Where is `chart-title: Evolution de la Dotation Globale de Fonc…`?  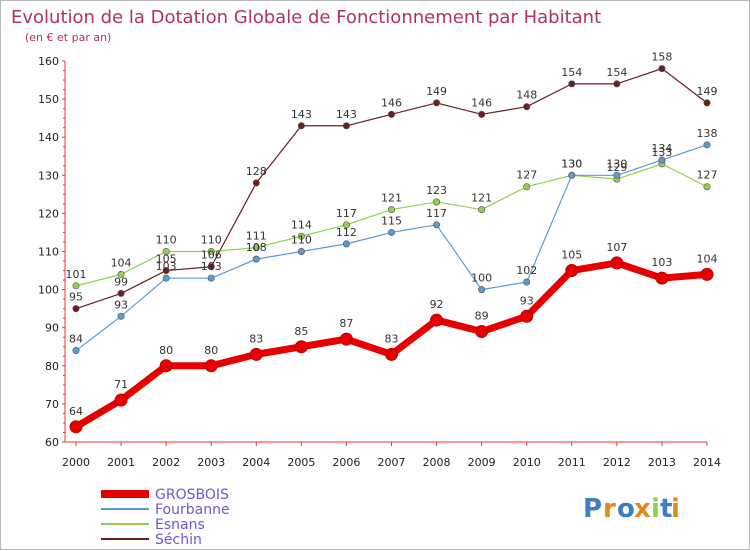 chart-title: Evolution de la Dotation Globale de Fonc… is located at coordinates (306, 17).